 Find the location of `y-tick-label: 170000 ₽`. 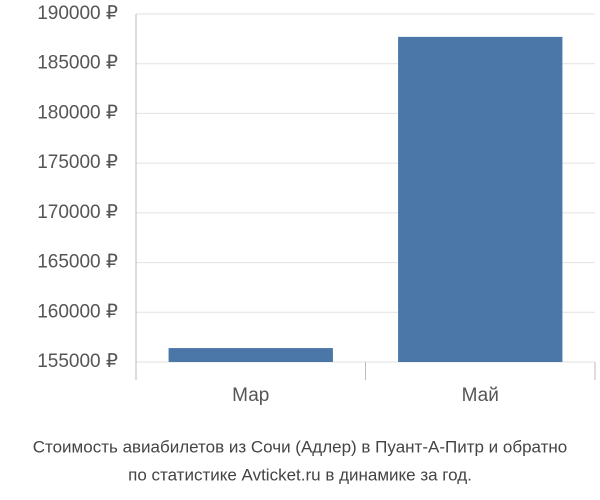

y-tick-label: 170000 ₽ is located at coordinates (77, 212).